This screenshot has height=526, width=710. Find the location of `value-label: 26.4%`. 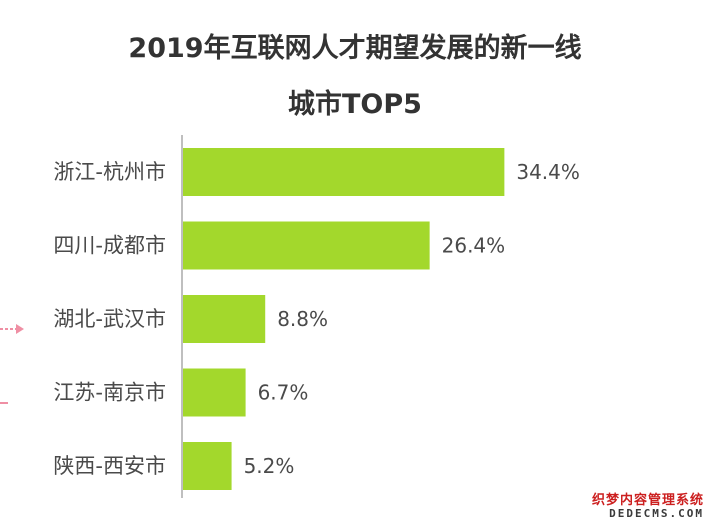

value-label: 26.4% is located at coordinates (474, 246).